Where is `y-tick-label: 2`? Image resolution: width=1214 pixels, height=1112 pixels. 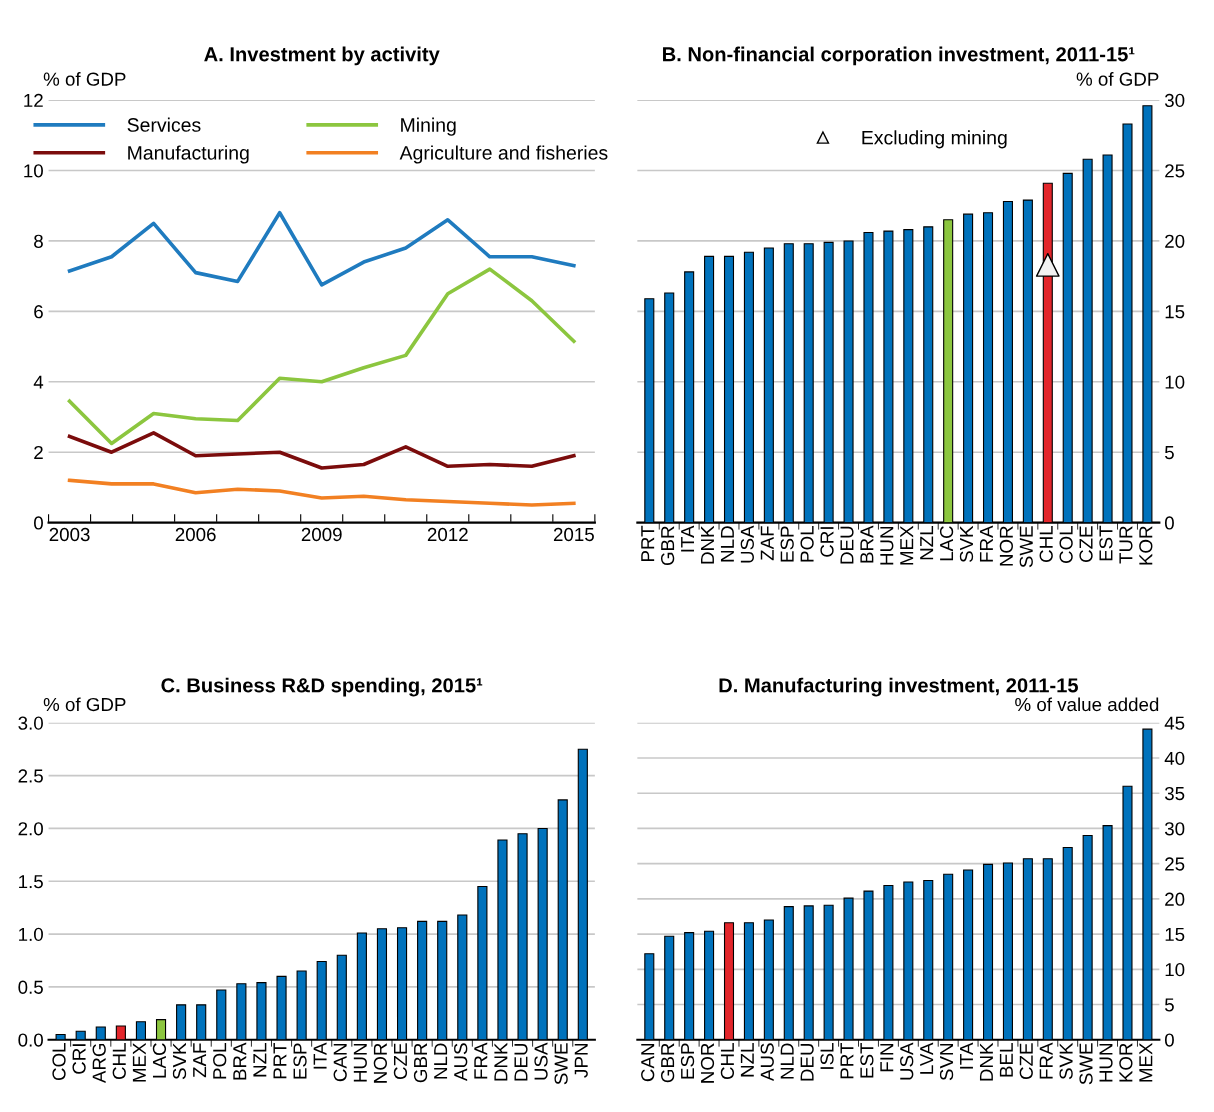
y-tick-label: 2 is located at coordinates (38, 452).